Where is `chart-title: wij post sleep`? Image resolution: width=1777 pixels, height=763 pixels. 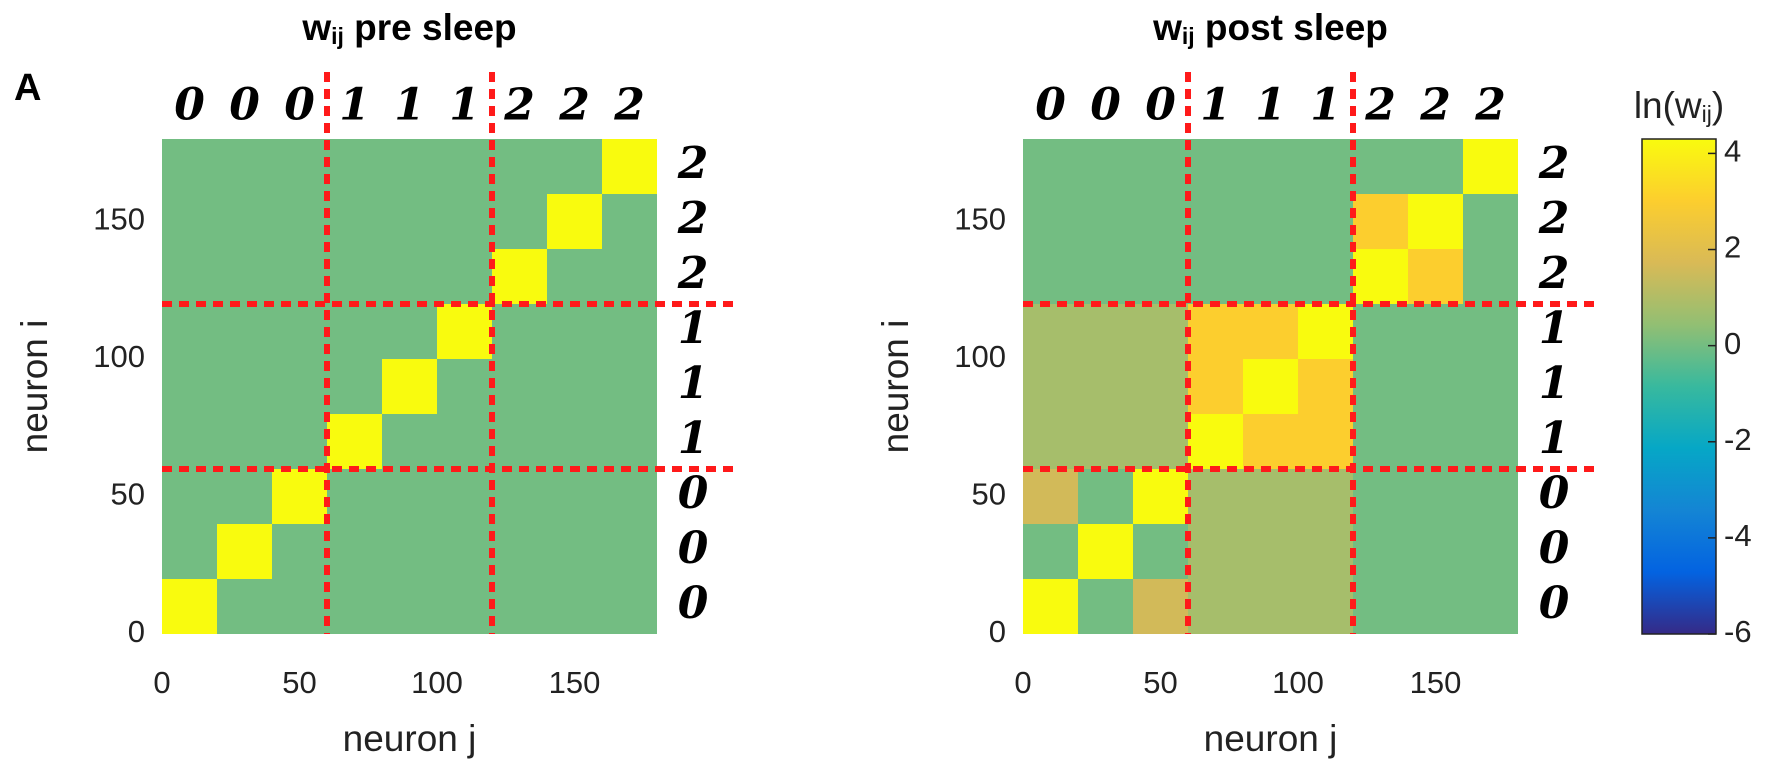 chart-title: wij post sleep is located at coordinates (1270, 28).